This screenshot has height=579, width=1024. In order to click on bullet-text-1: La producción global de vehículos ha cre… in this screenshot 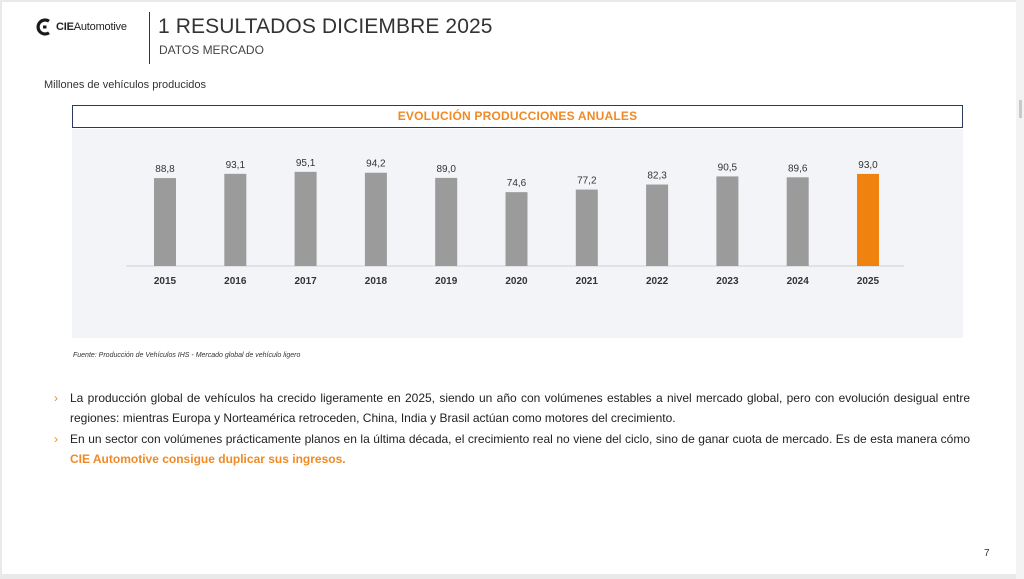, I will do `click(520, 408)`.